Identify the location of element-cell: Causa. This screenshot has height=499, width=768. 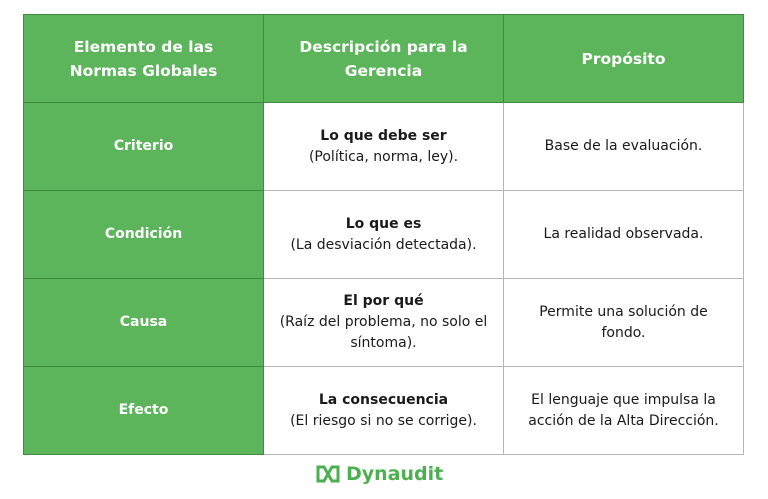
(143, 322).